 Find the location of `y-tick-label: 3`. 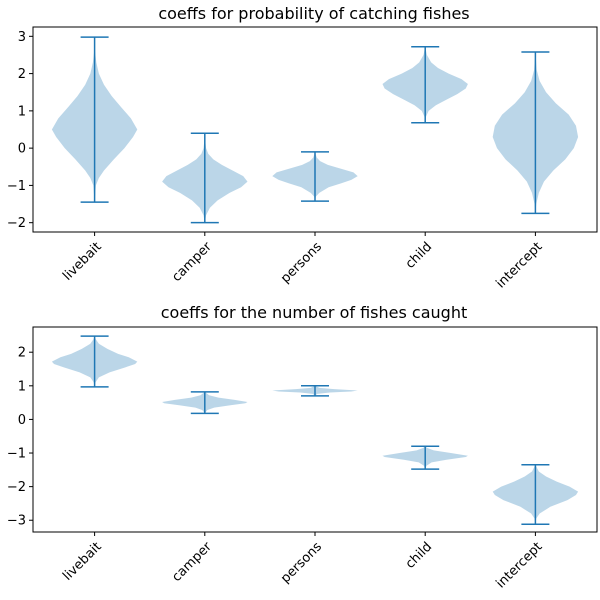

y-tick-label: 3 is located at coordinates (22, 37).